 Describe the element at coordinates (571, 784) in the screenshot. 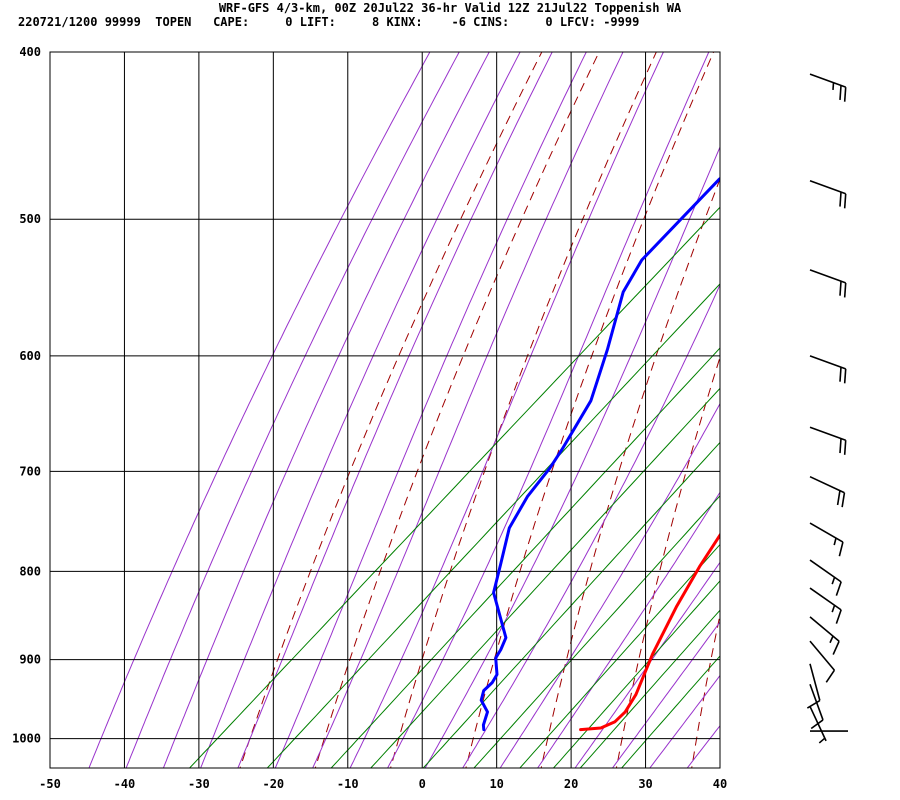

I see `temperature-tick-label: 20` at that location.